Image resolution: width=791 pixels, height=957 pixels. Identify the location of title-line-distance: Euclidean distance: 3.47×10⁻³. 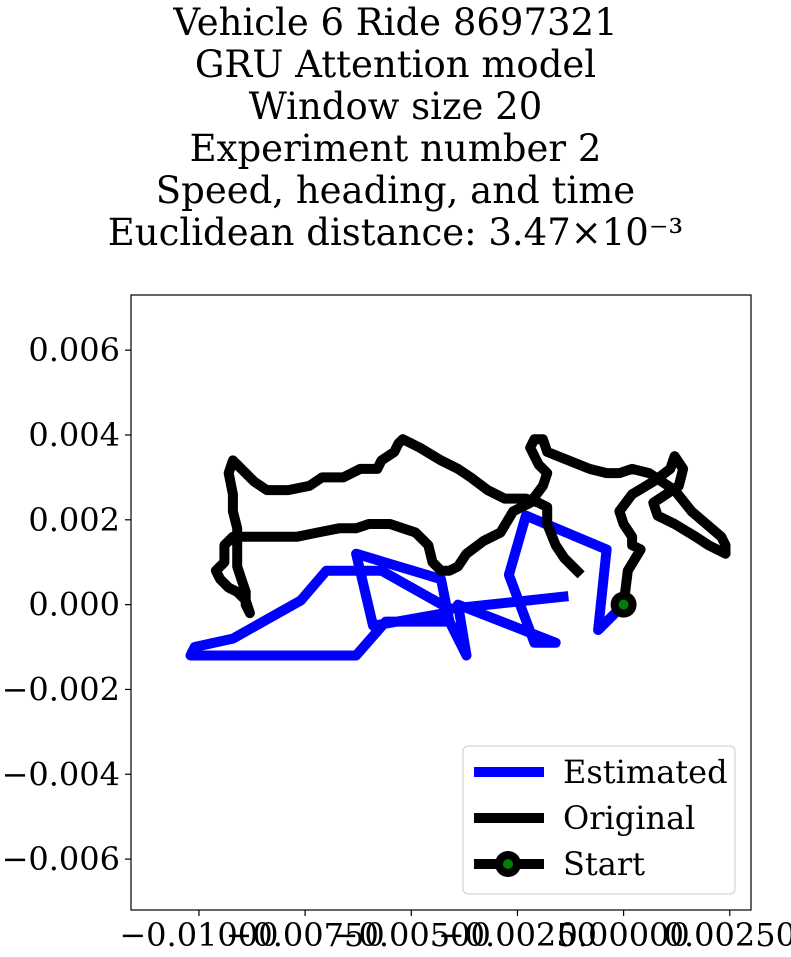
(395, 232).